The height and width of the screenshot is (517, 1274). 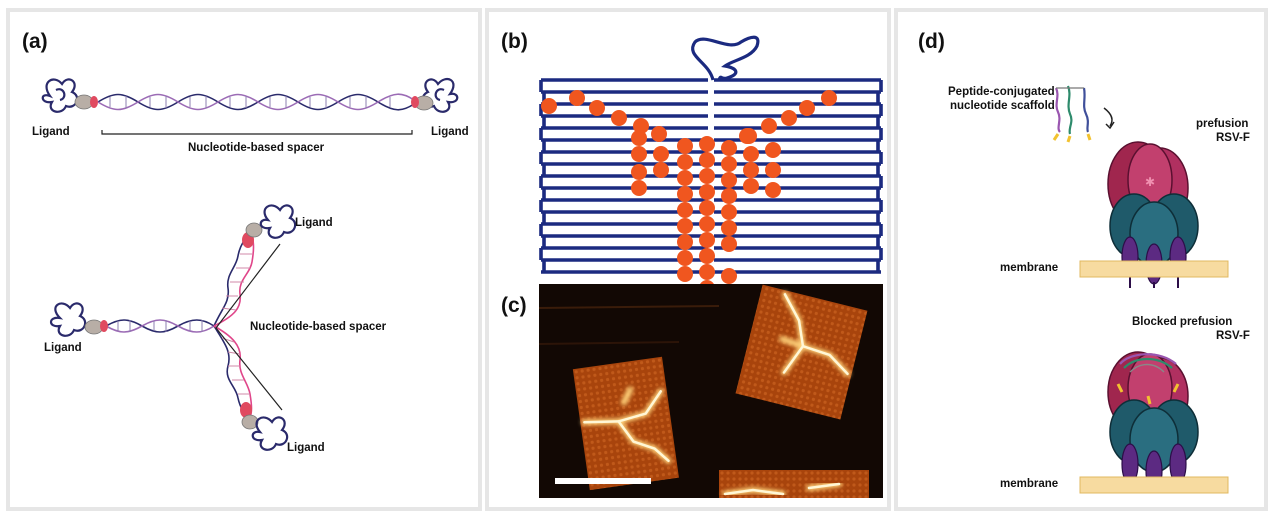 What do you see at coordinates (1083, 114) in the screenshot?
I see `peptide-scaffold-icon` at bounding box center [1083, 114].